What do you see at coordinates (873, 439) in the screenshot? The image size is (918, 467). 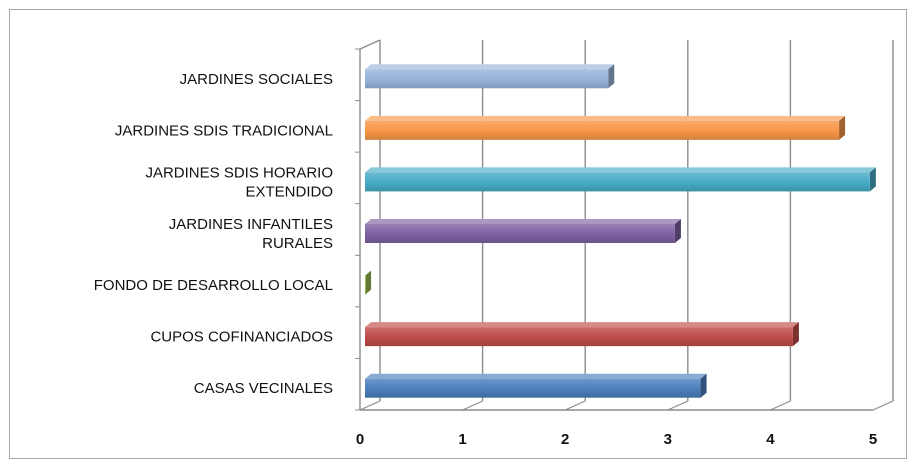 I see `x-tick-label: 5` at bounding box center [873, 439].